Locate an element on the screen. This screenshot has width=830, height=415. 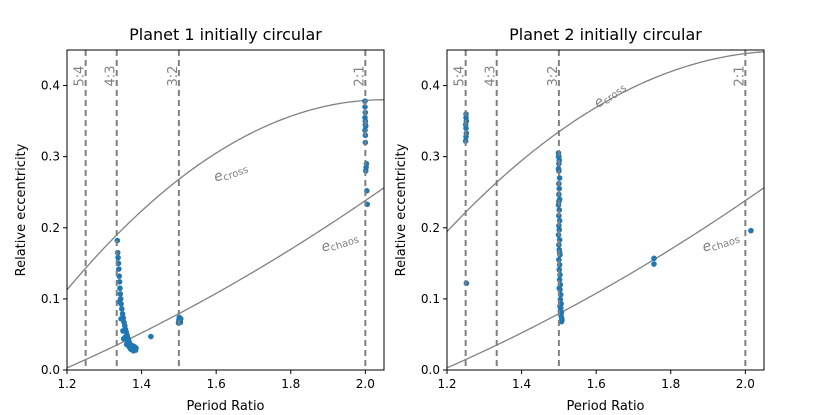
chart-title: Planet 1 initially circular is located at coordinates (225, 34).